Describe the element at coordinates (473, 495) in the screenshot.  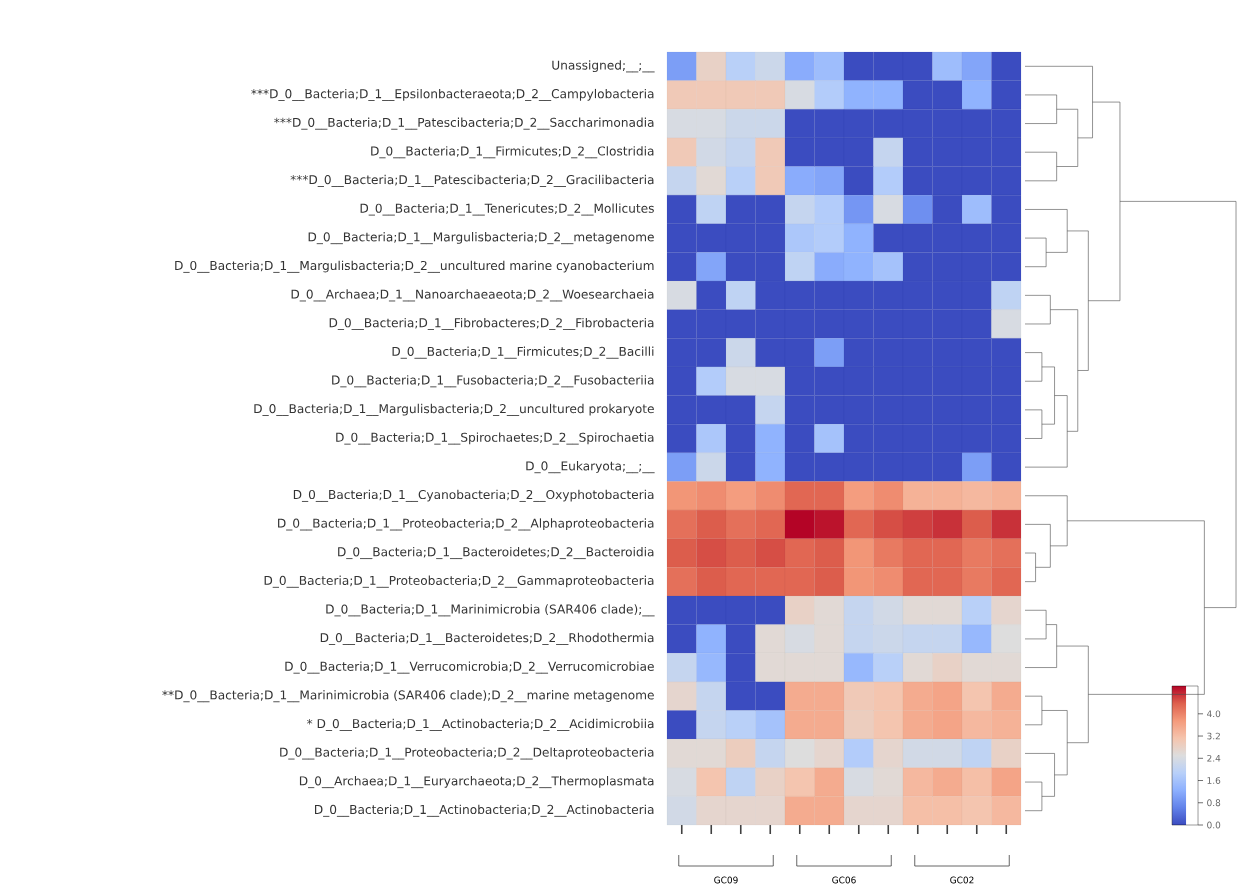
I see `y-tick-label: D_0__Bacteria;D_1__Cyanobacteria;D_2__Oxyphotobacteria` at that location.